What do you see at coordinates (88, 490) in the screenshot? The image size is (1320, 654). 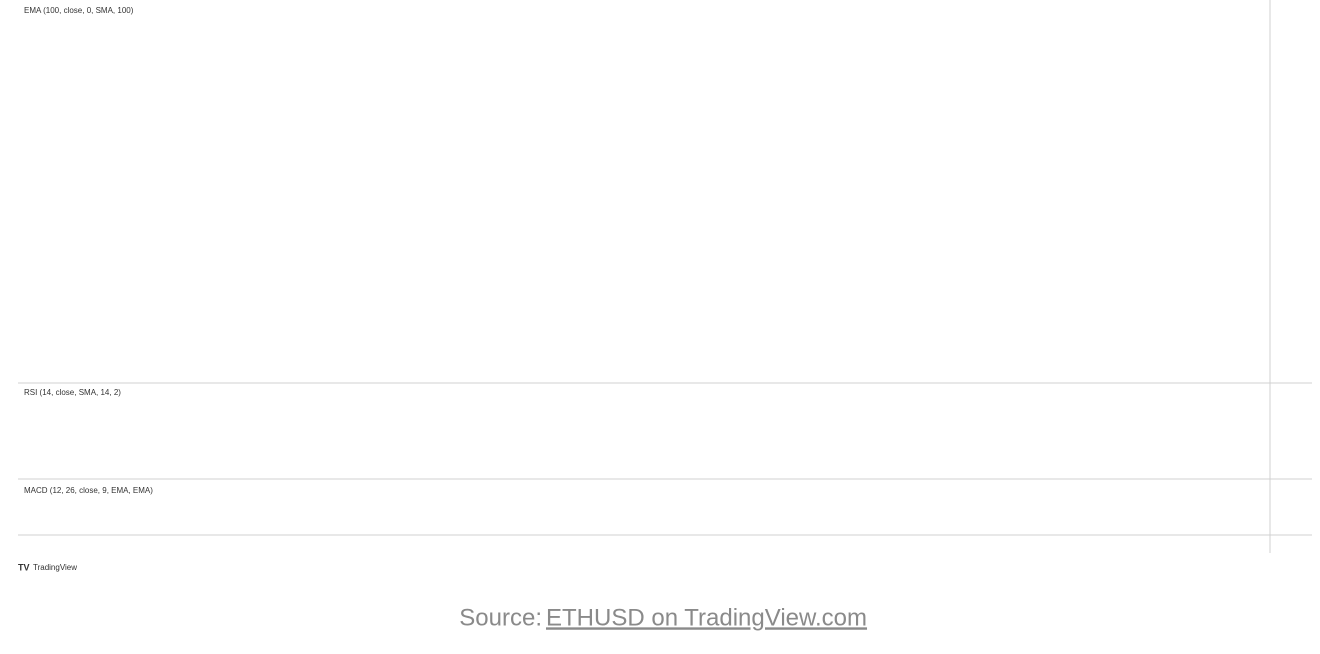 I see `macd-title: MACD (12, 26, close, 9, EMA, EMA)` at bounding box center [88, 490].